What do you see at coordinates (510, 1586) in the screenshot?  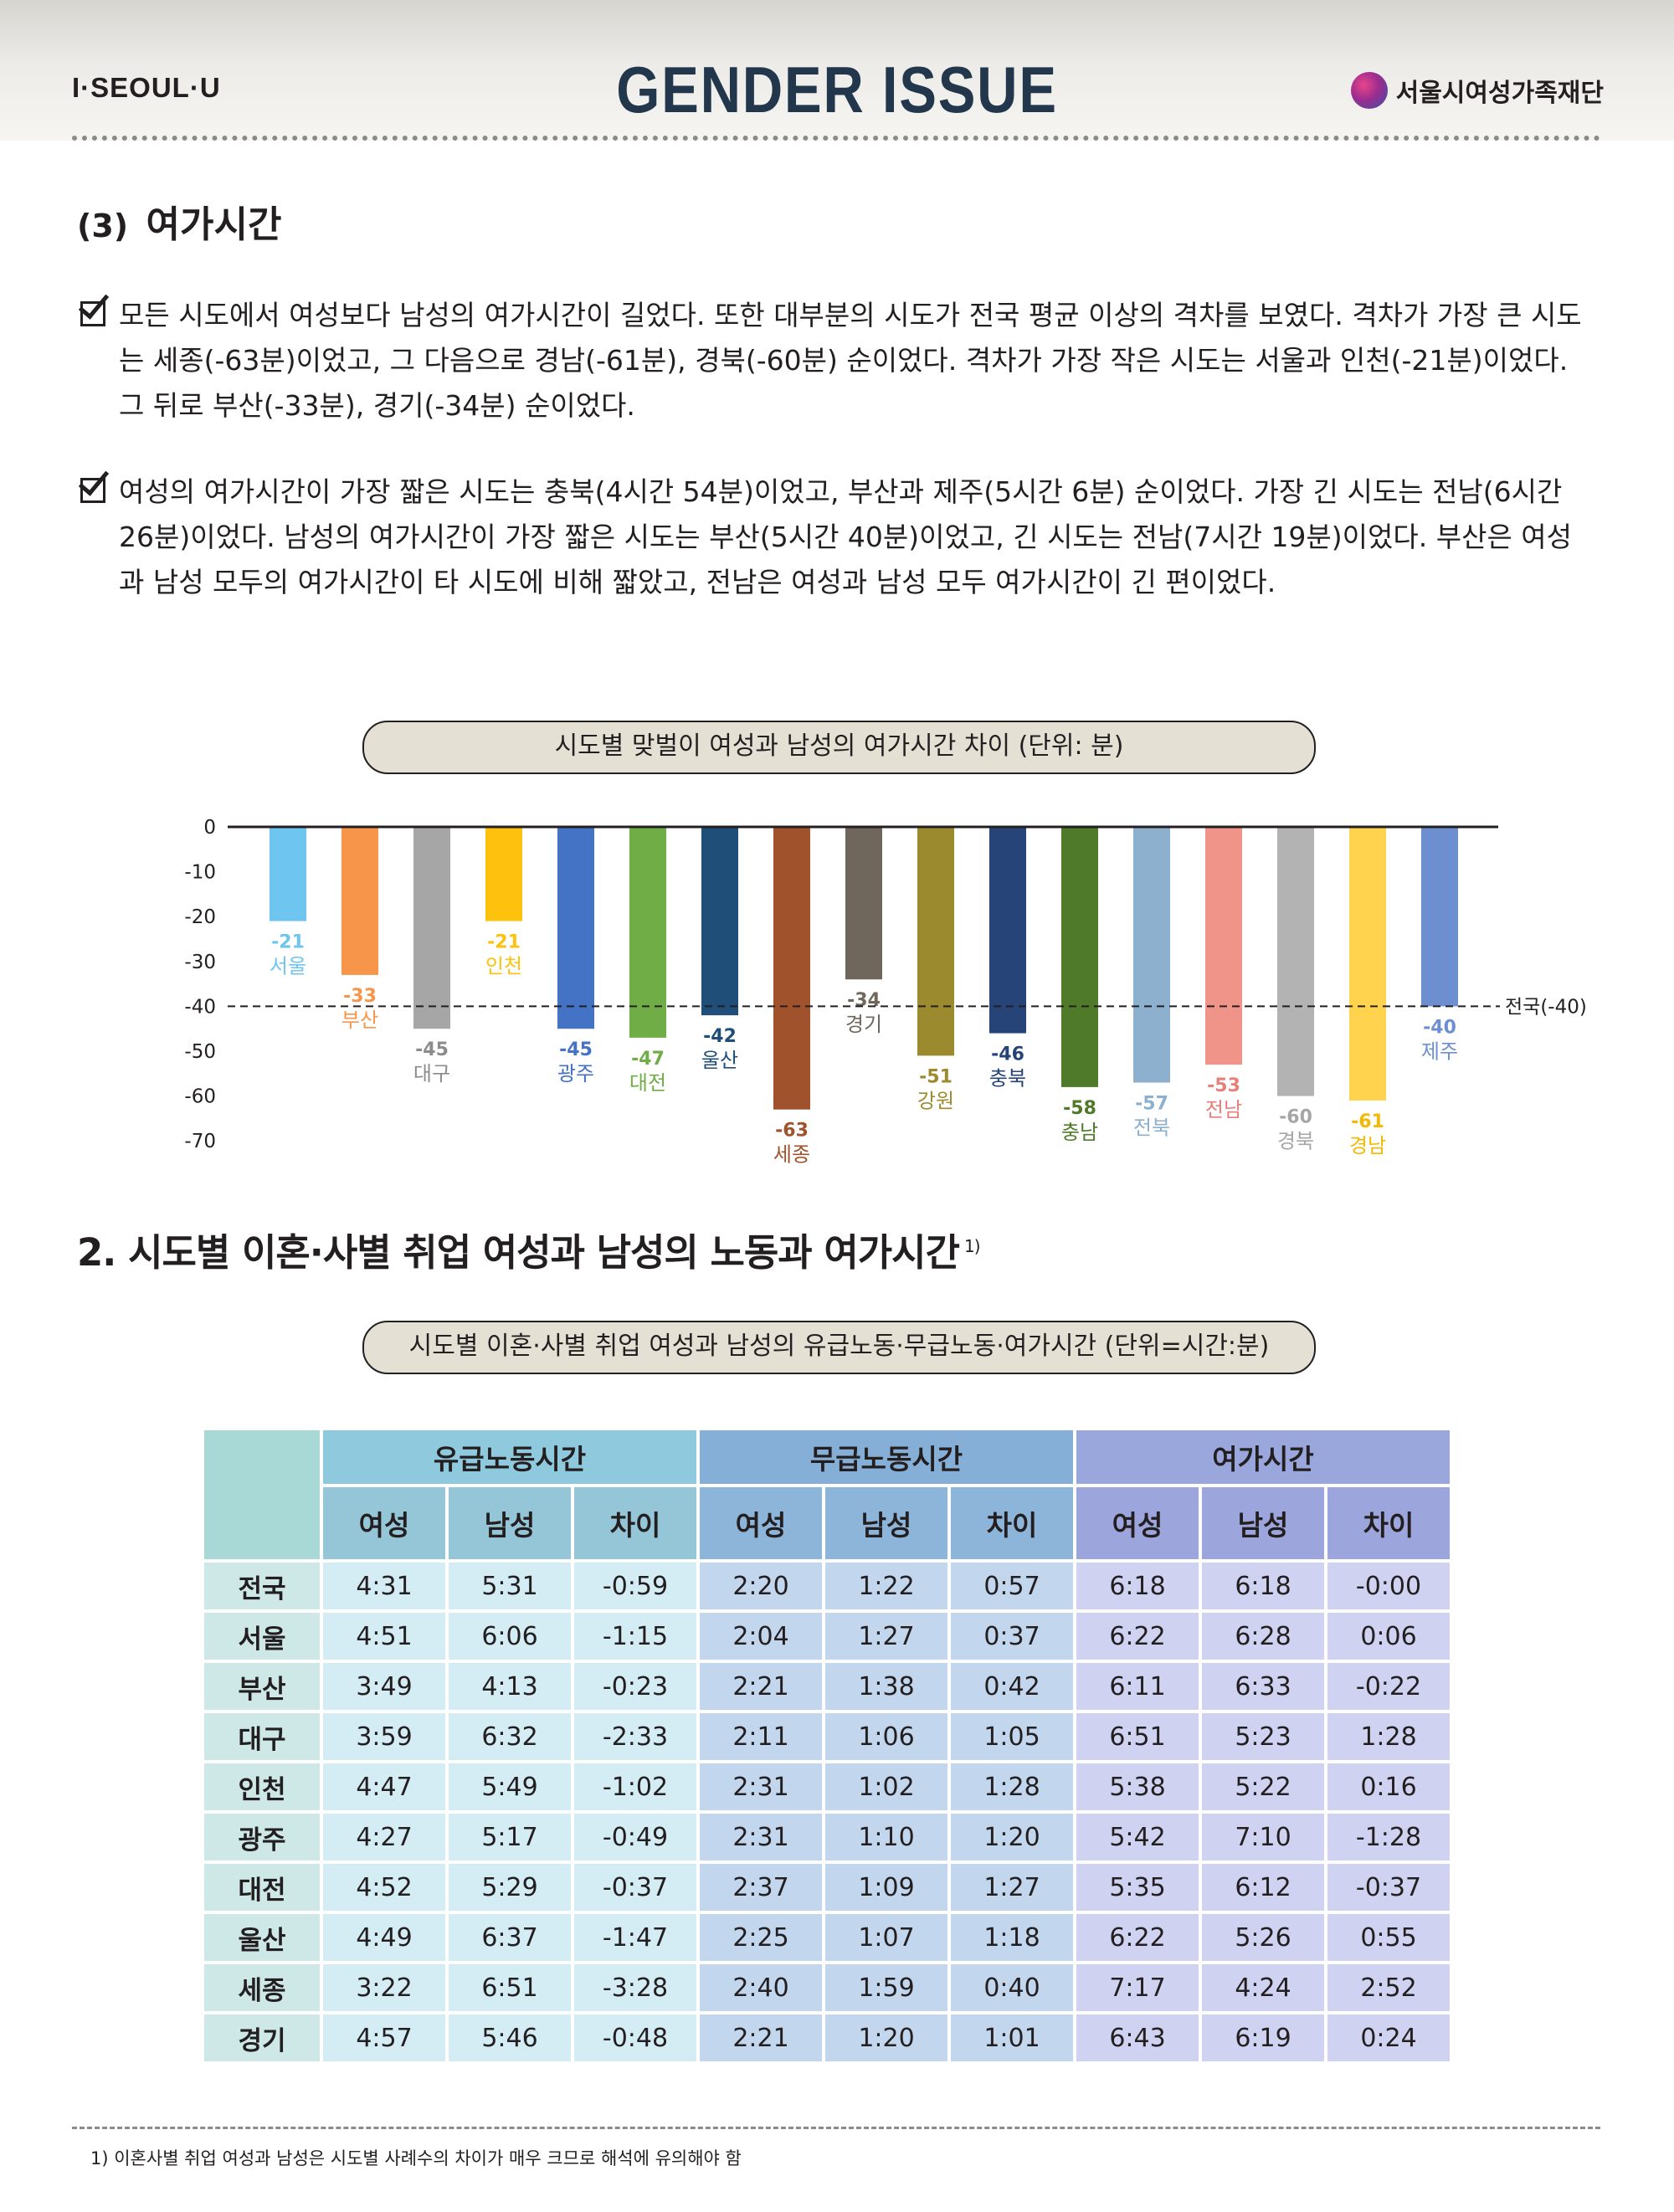 I see `table-cell: 5:31` at bounding box center [510, 1586].